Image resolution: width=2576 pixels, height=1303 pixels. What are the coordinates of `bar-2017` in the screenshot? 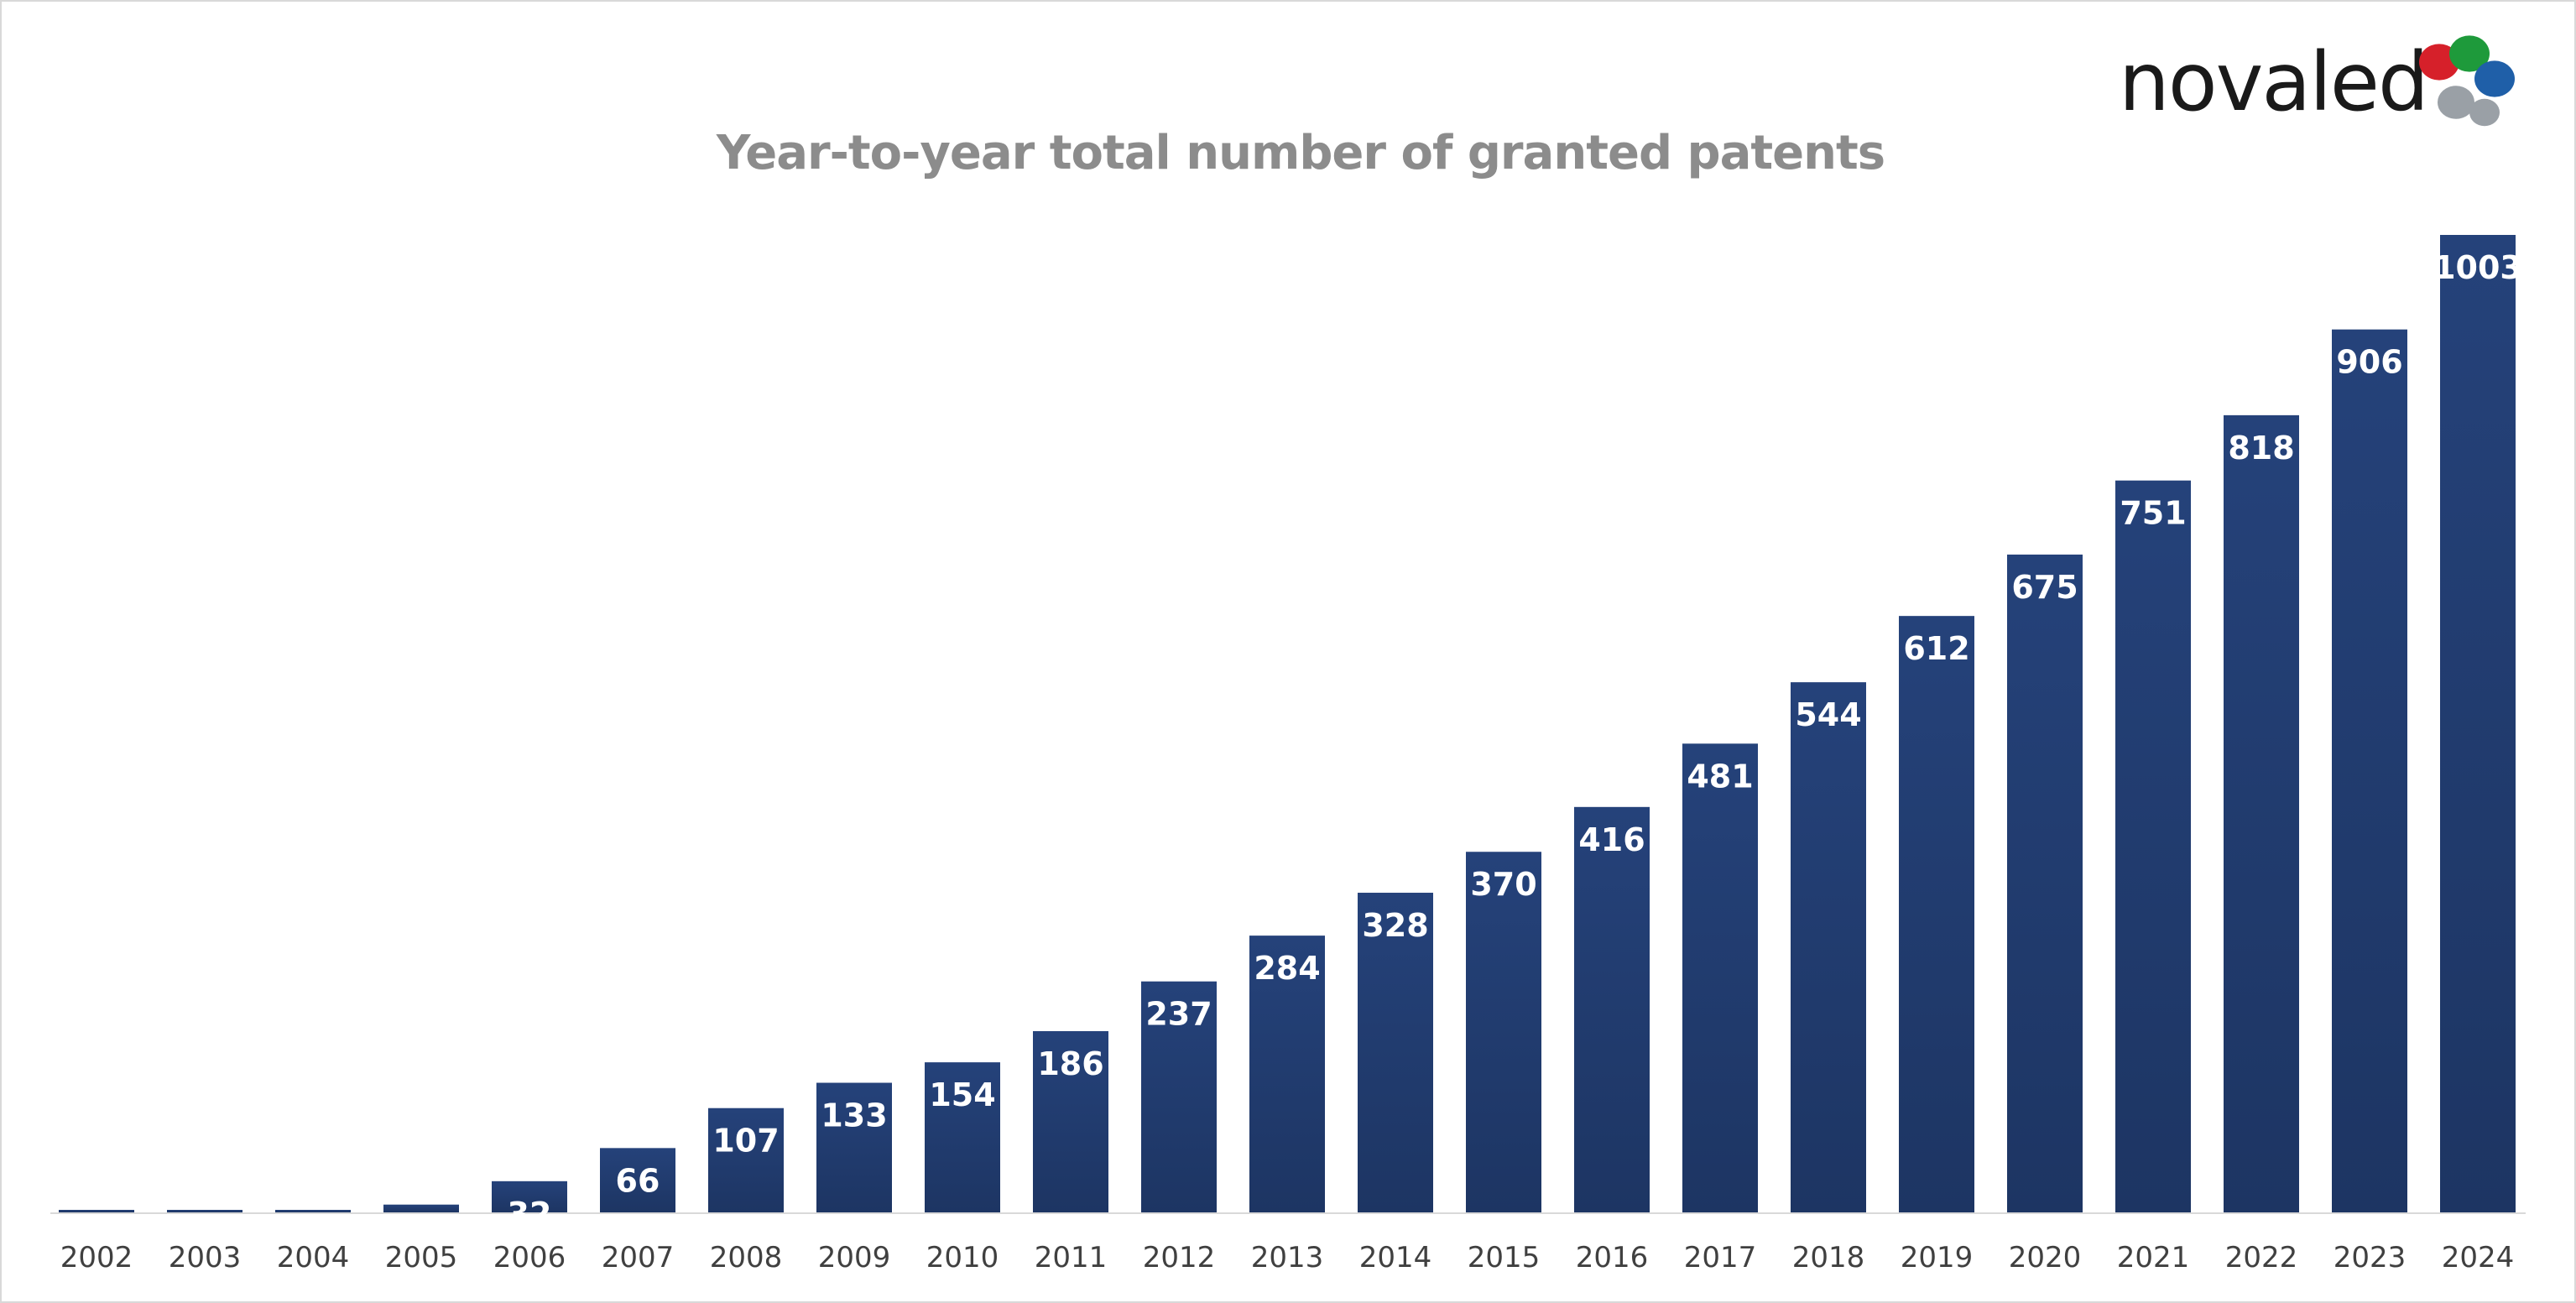 It's located at (1720, 977).